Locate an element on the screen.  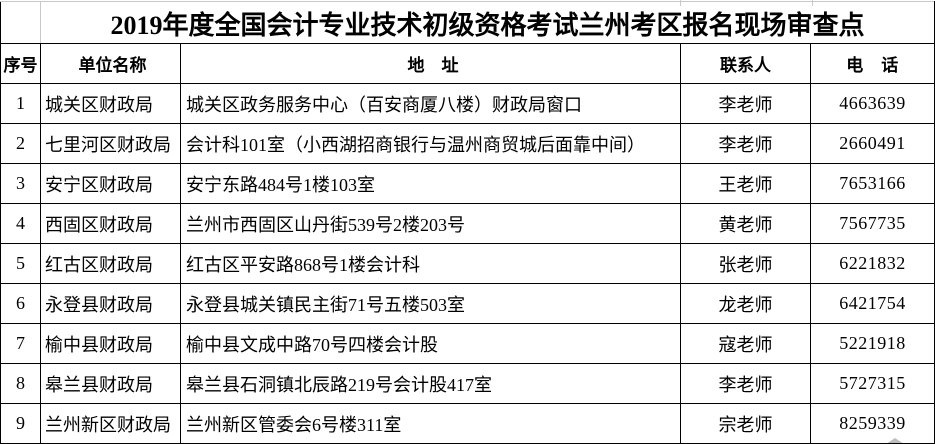
cell-phone: 5221918 is located at coordinates (872, 343).